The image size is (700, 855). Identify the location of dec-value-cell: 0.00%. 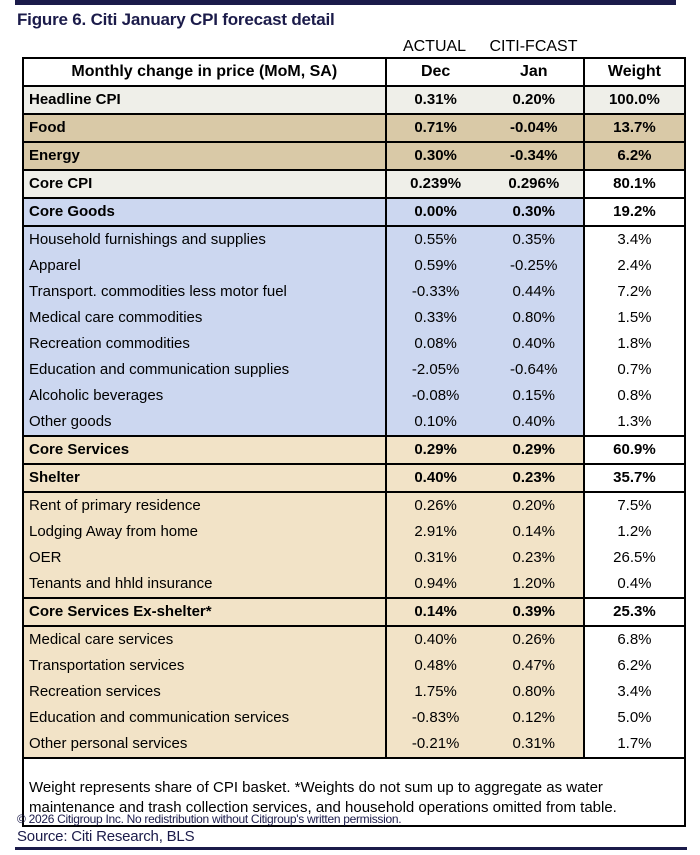
(435, 212).